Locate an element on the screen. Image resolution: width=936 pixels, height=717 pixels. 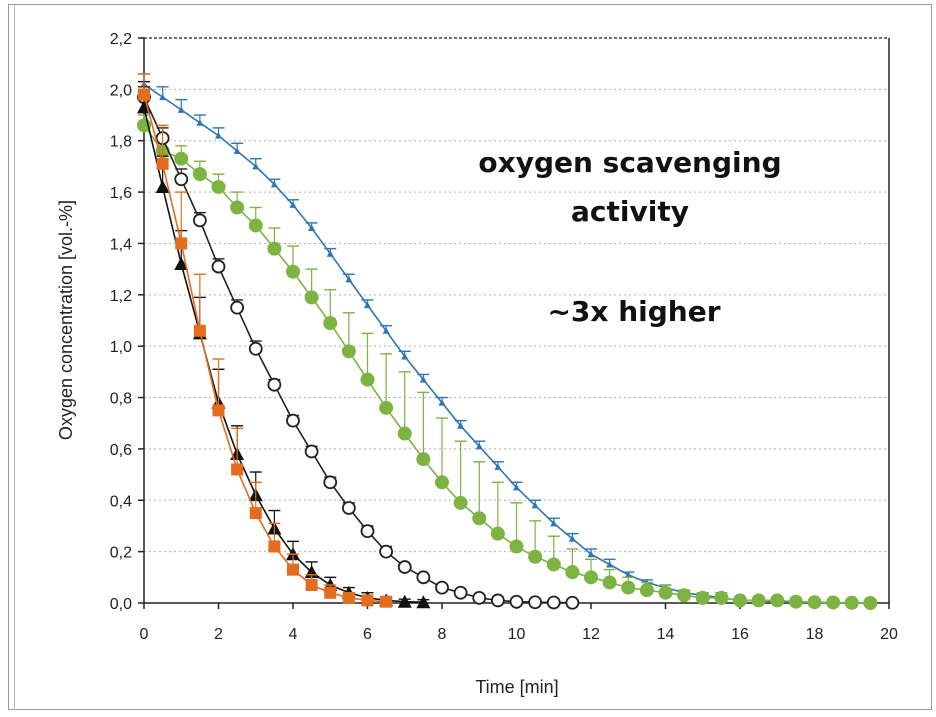
annotation-line-1: oxygen scavenging is located at coordinates (629, 162).